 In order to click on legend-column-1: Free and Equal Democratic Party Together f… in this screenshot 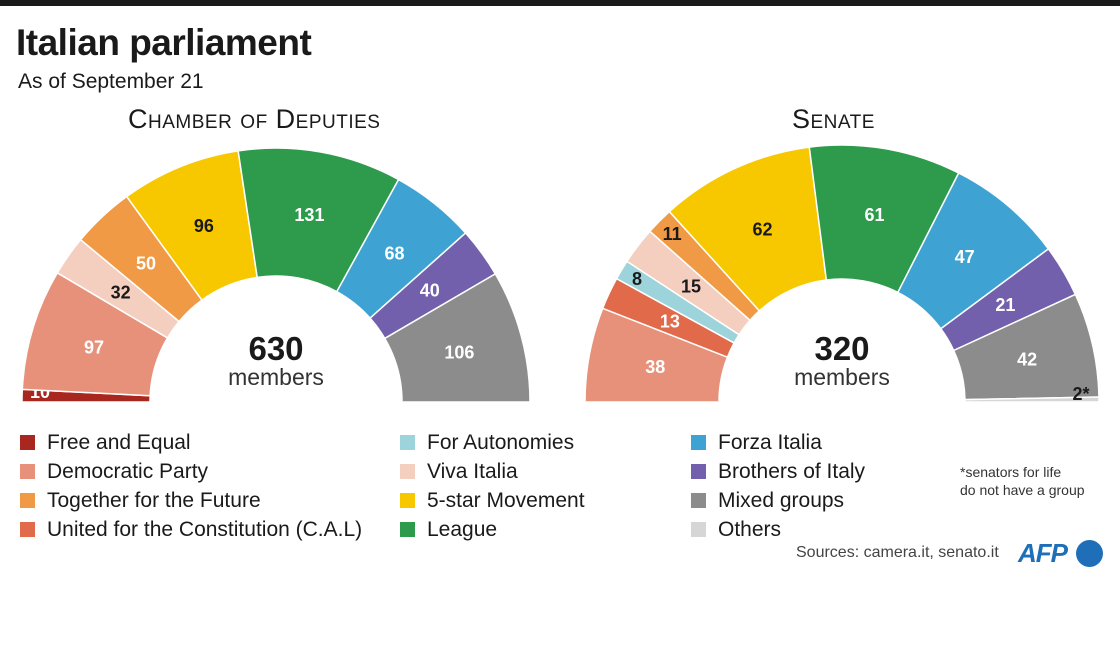, I will do `click(191, 486)`.